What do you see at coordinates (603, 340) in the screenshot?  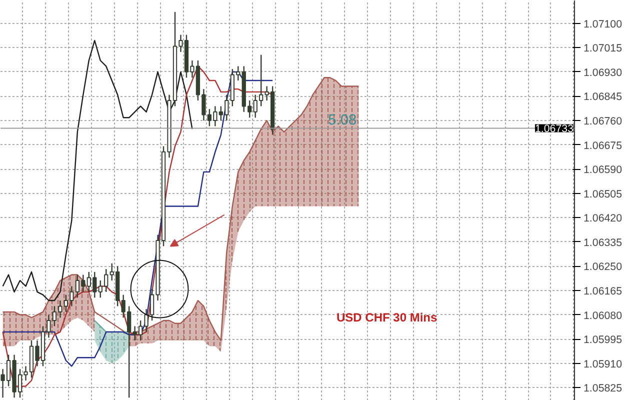 I see `y-tick-label: 1.05995` at bounding box center [603, 340].